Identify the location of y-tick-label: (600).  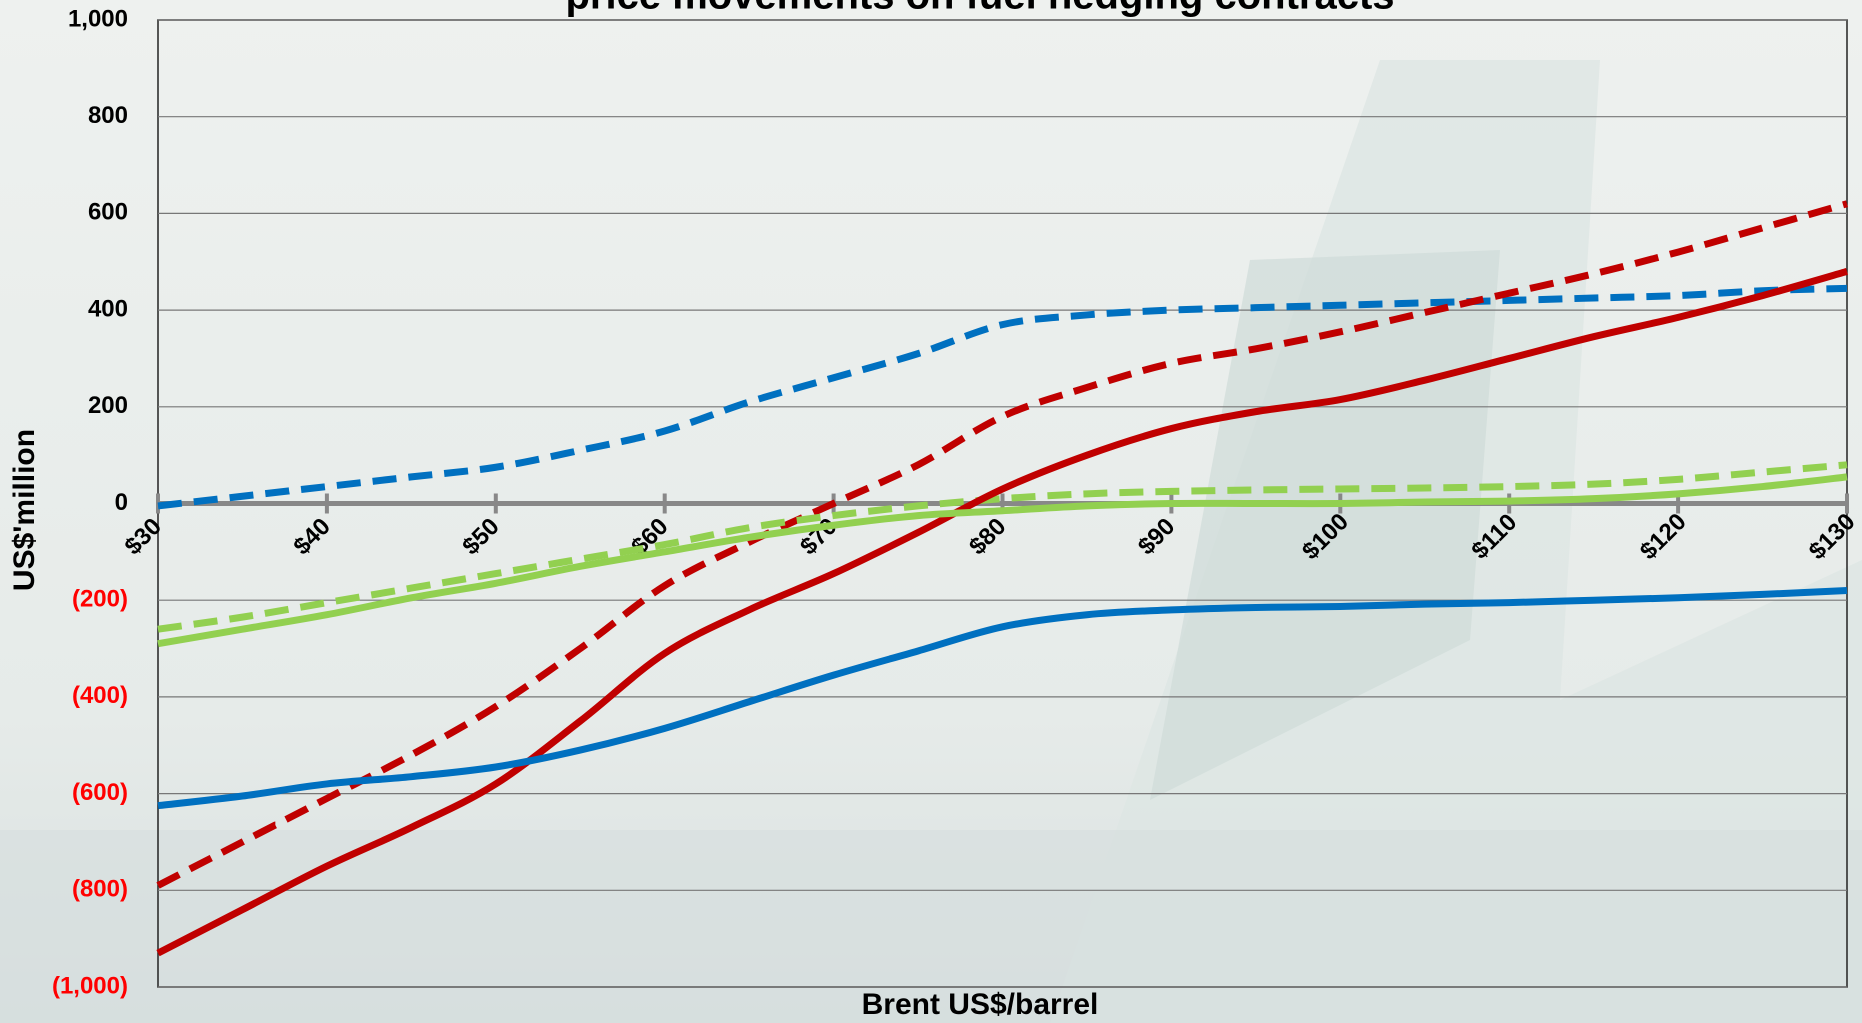
(100, 792).